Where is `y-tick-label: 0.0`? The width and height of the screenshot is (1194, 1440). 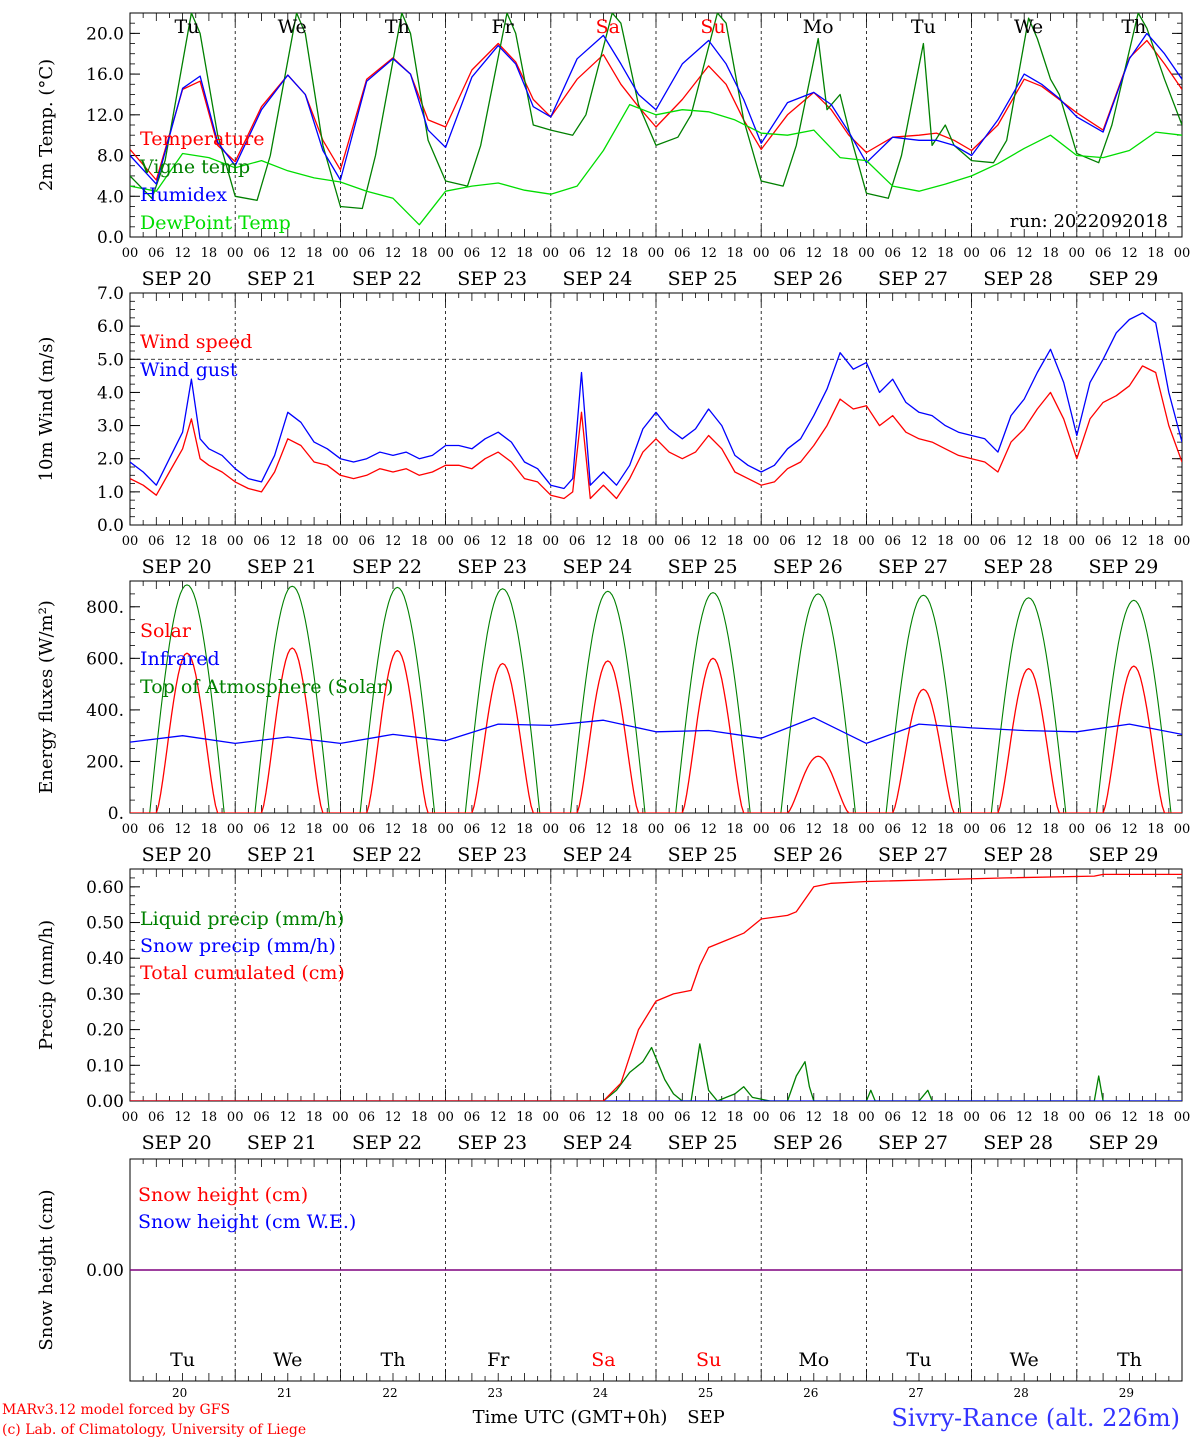 y-tick-label: 0.0 is located at coordinates (110, 526).